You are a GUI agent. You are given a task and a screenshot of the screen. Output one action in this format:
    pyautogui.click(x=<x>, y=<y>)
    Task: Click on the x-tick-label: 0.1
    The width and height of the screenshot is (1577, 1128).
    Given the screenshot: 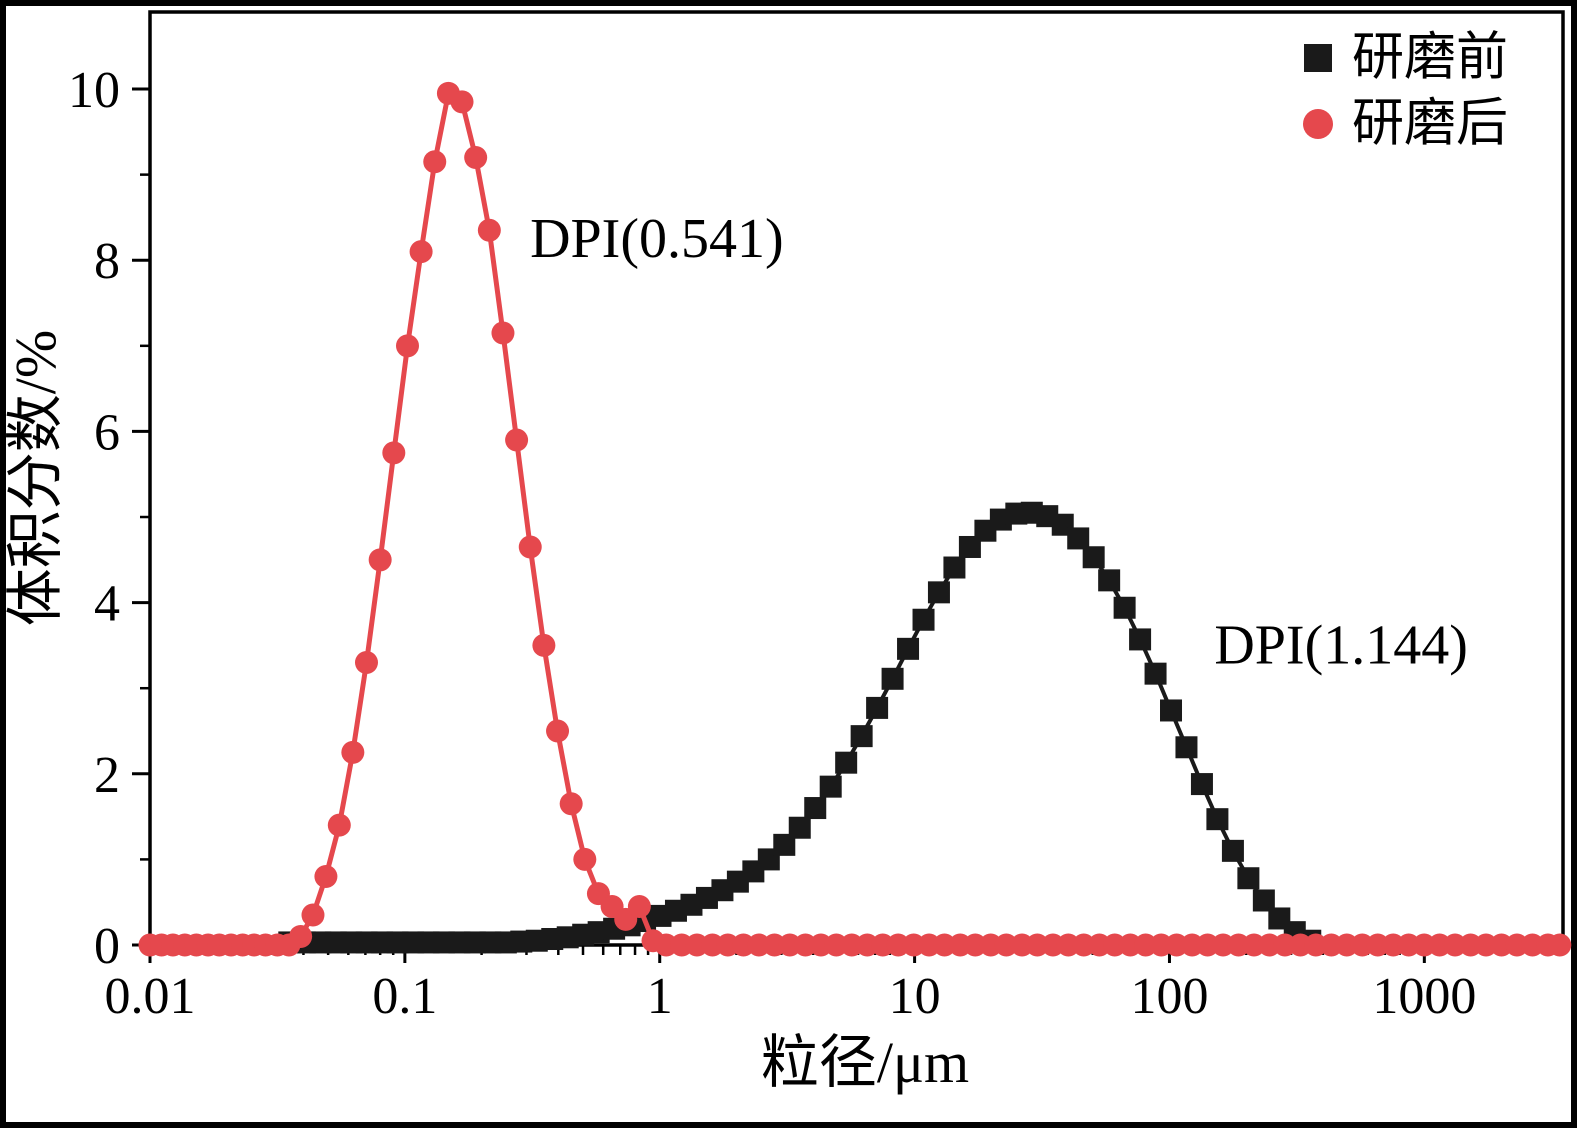 What is the action you would take?
    pyautogui.click(x=404, y=996)
    